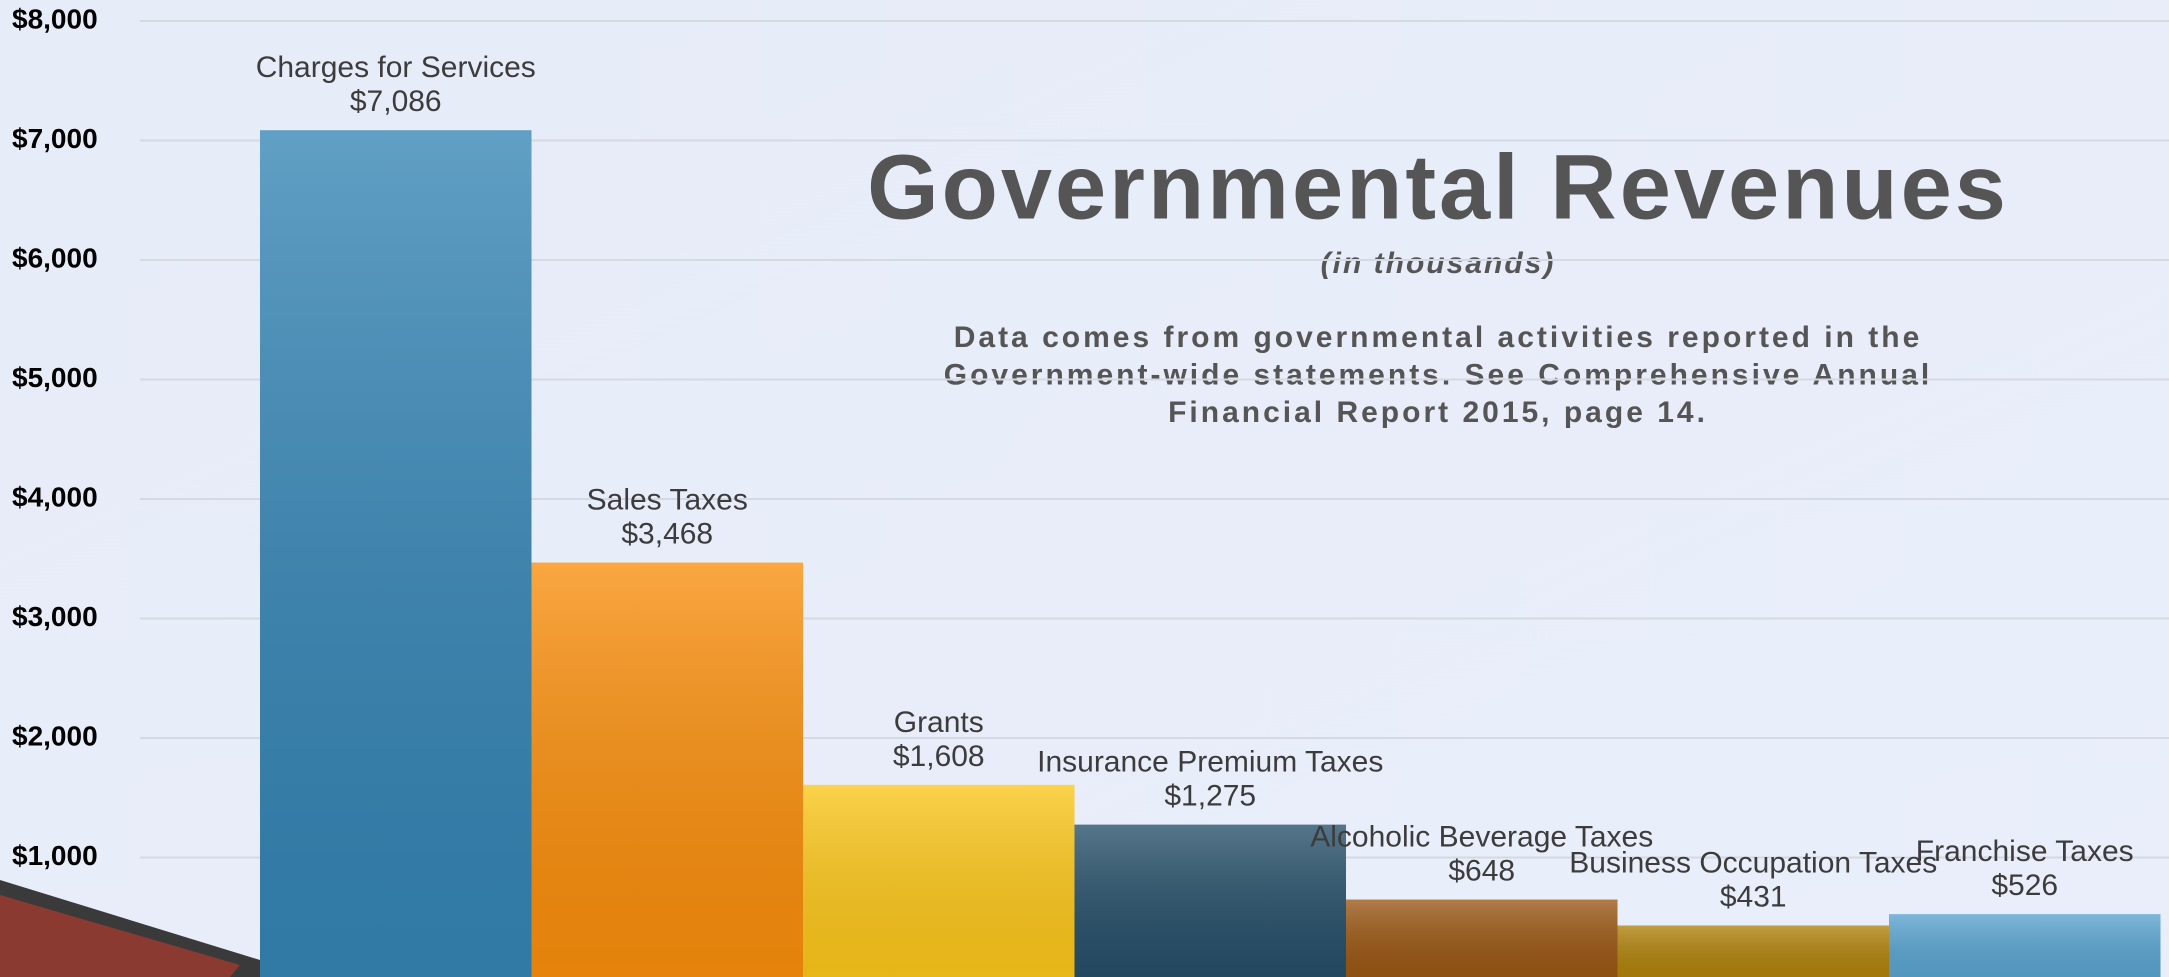 Image resolution: width=2169 pixels, height=977 pixels. Describe the element at coordinates (2025, 851) in the screenshot. I see `category-label: Franchise Taxes` at that location.